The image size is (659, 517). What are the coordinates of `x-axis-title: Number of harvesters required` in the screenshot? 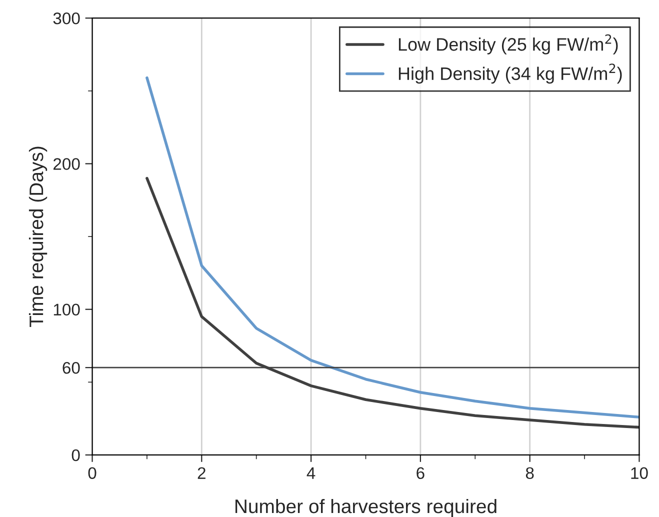 It's located at (366, 507).